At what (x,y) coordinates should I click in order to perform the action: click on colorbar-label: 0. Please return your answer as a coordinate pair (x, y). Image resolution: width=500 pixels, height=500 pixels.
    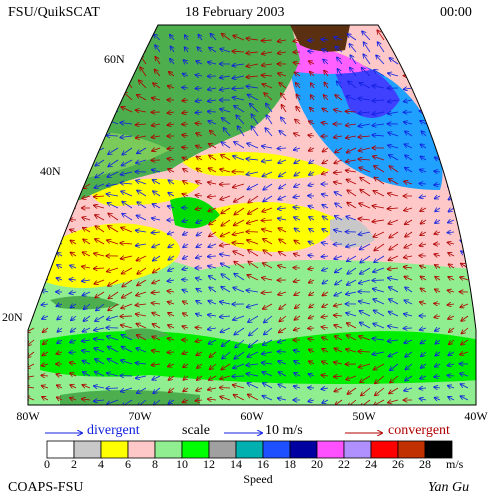
    Looking at the image, I should click on (47, 464).